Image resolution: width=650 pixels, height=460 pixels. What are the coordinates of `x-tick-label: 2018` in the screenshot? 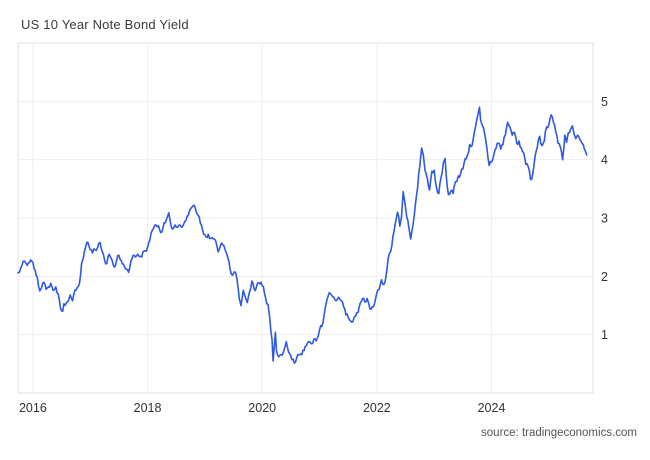 It's located at (148, 408).